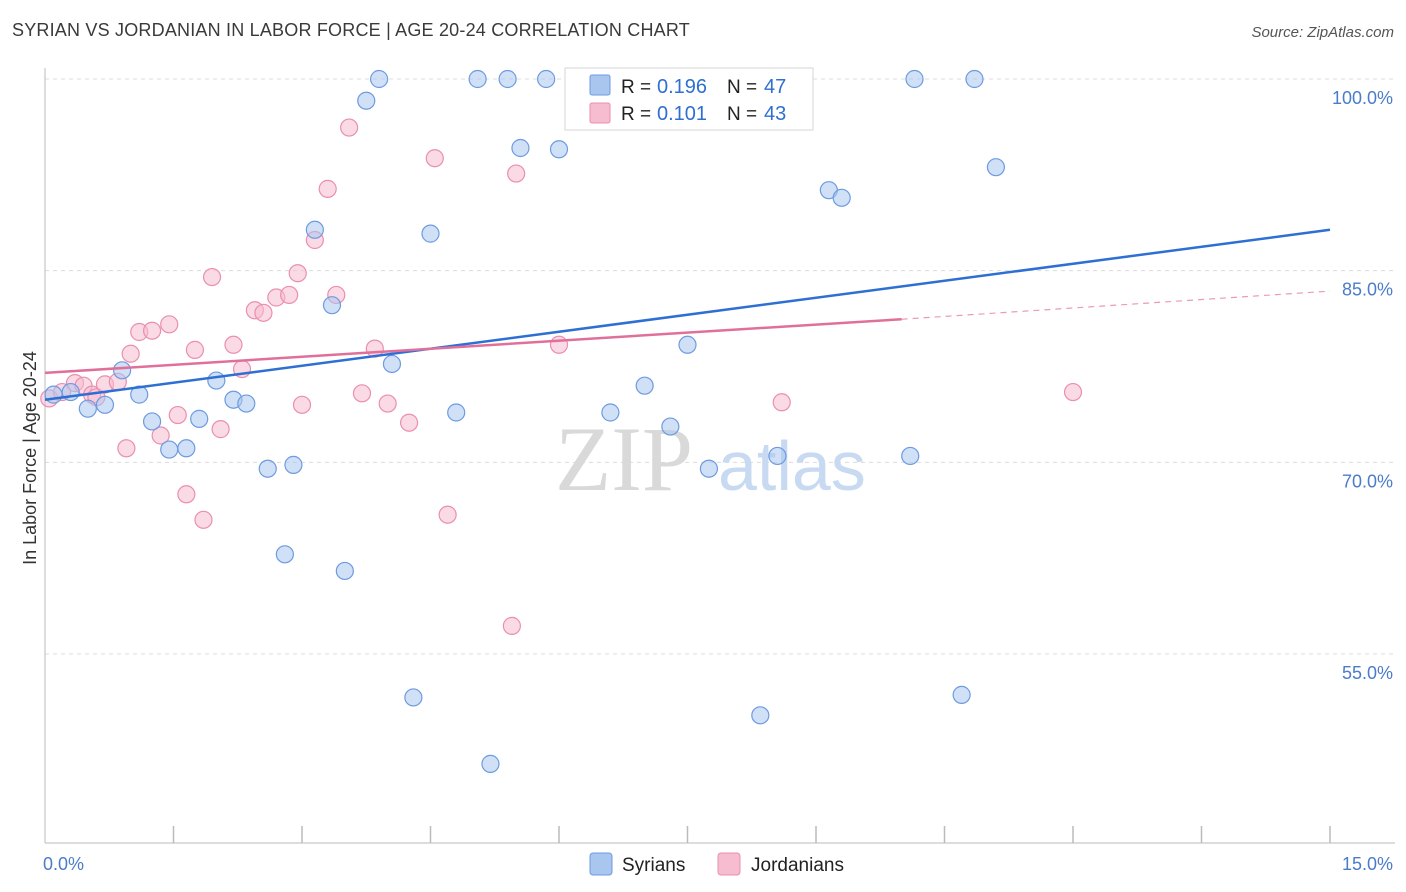 The image size is (1406, 892). What do you see at coordinates (1367, 290) in the screenshot?
I see `y-tick-label-1: 85.0%` at bounding box center [1367, 290].